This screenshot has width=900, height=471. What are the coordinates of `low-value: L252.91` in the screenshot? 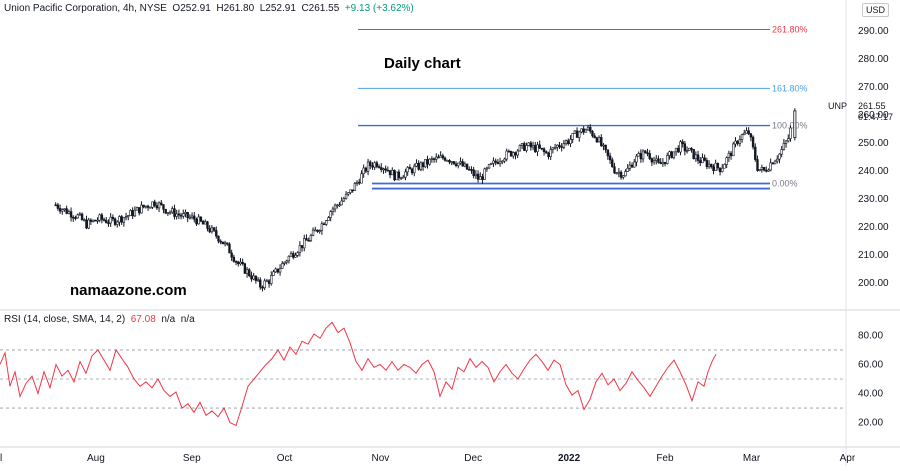 It's located at (277, 8).